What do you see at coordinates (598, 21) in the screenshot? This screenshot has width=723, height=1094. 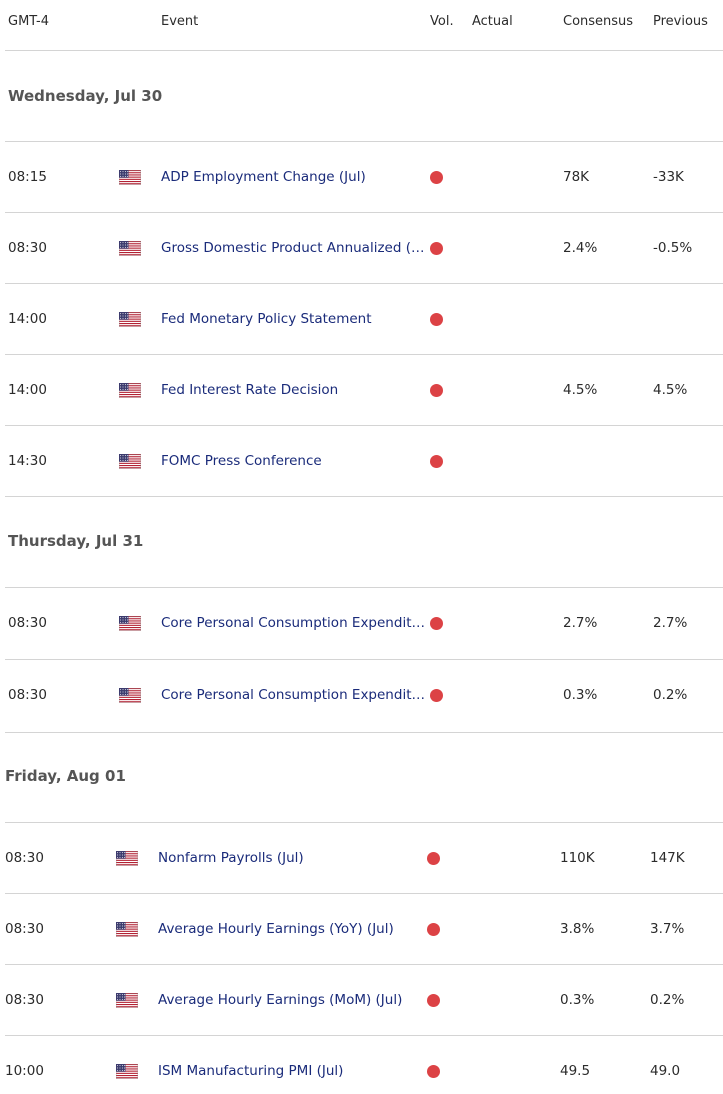 I see `header-consensus: Consensus` at bounding box center [598, 21].